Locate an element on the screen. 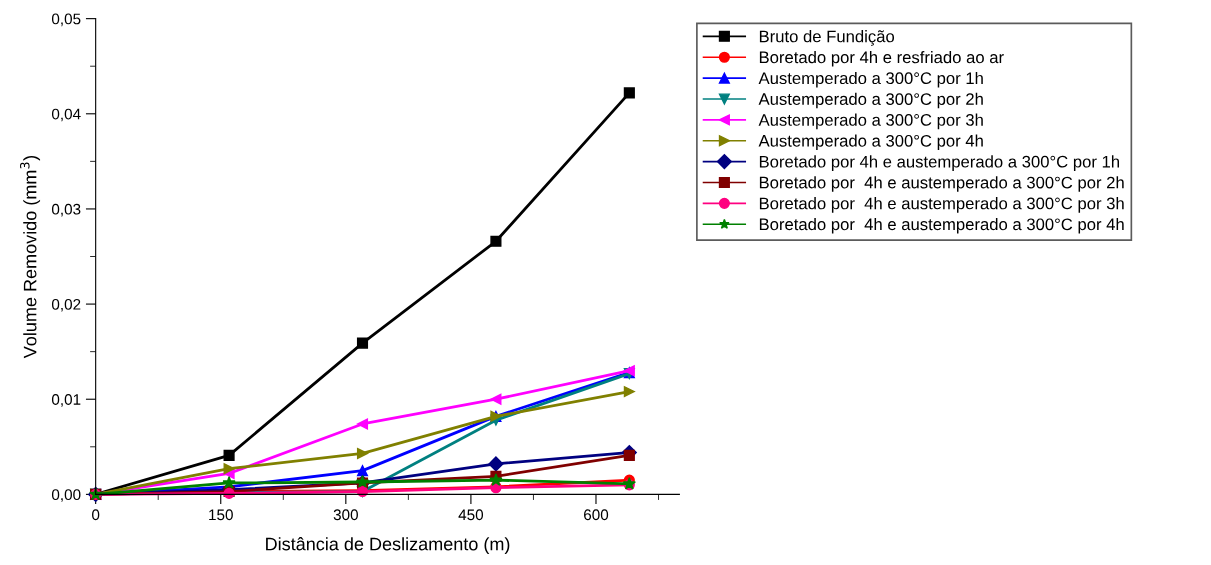  legend-label: Boretado por 4h e resfriado ao ar is located at coordinates (881, 59).